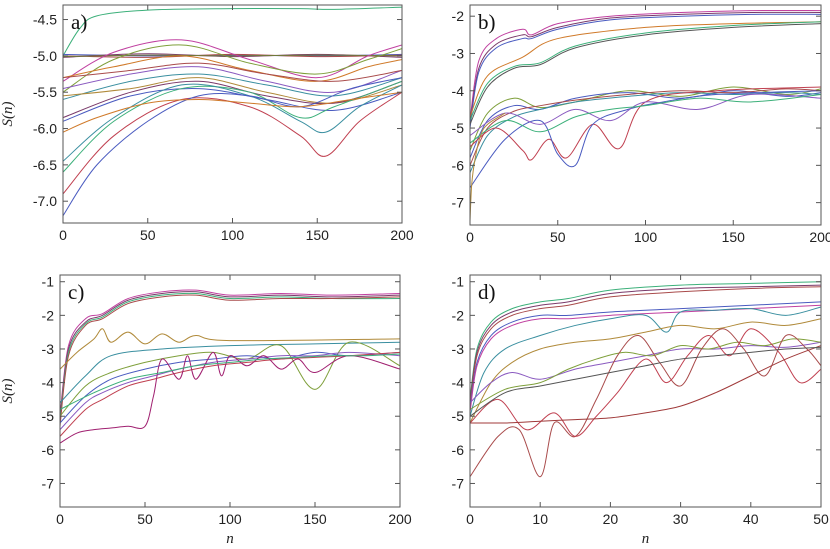  Describe the element at coordinates (76, 292) in the screenshot. I see `panel-label: c)` at that location.